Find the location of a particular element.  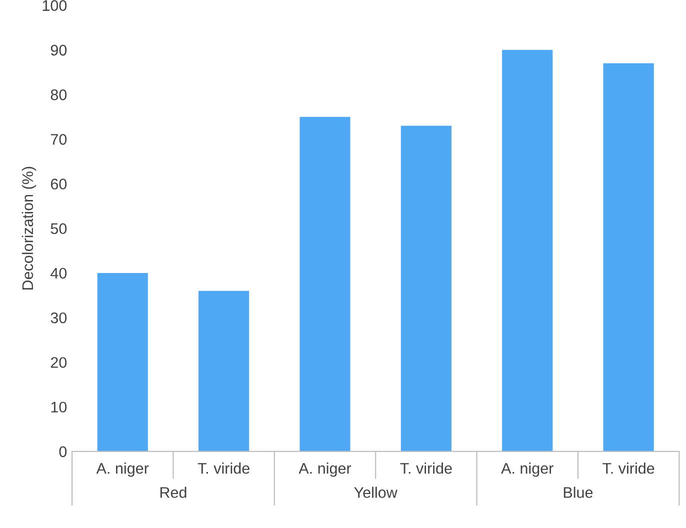

text: Red is located at coordinates (173, 492).